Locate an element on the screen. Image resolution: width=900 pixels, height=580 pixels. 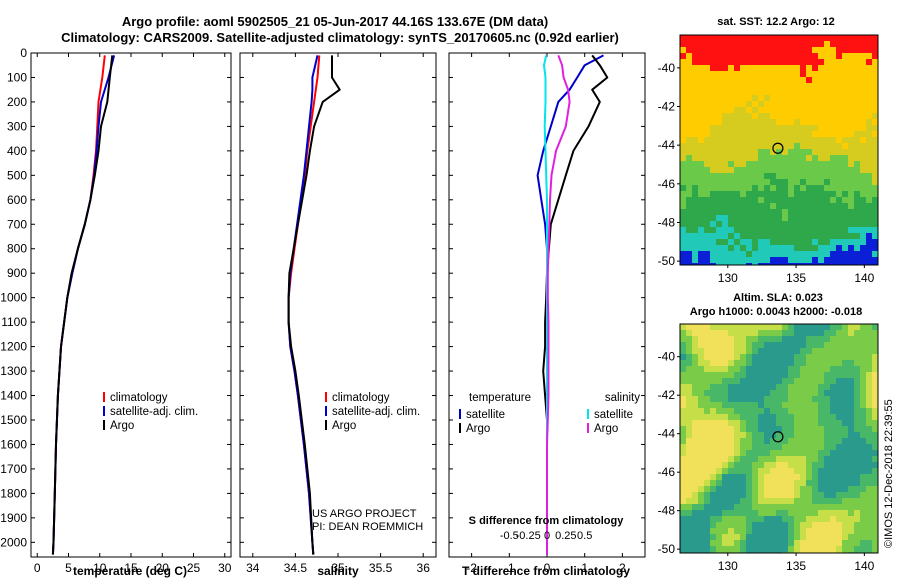
difference-xtick-label: -2 is located at coordinates (471, 568).